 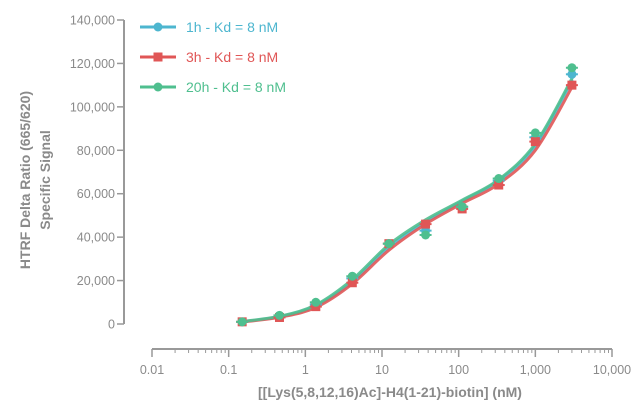 I want to click on legend-label: 20h - Kd = 8 nM, so click(x=236, y=87).